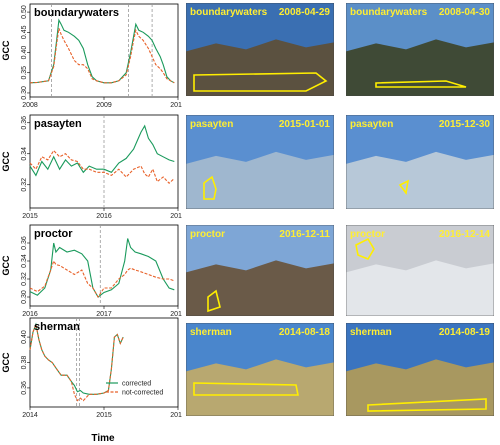 The image size is (500, 445). Describe the element at coordinates (176, 314) in the screenshot. I see `x-tick-label: 2018` at that location.